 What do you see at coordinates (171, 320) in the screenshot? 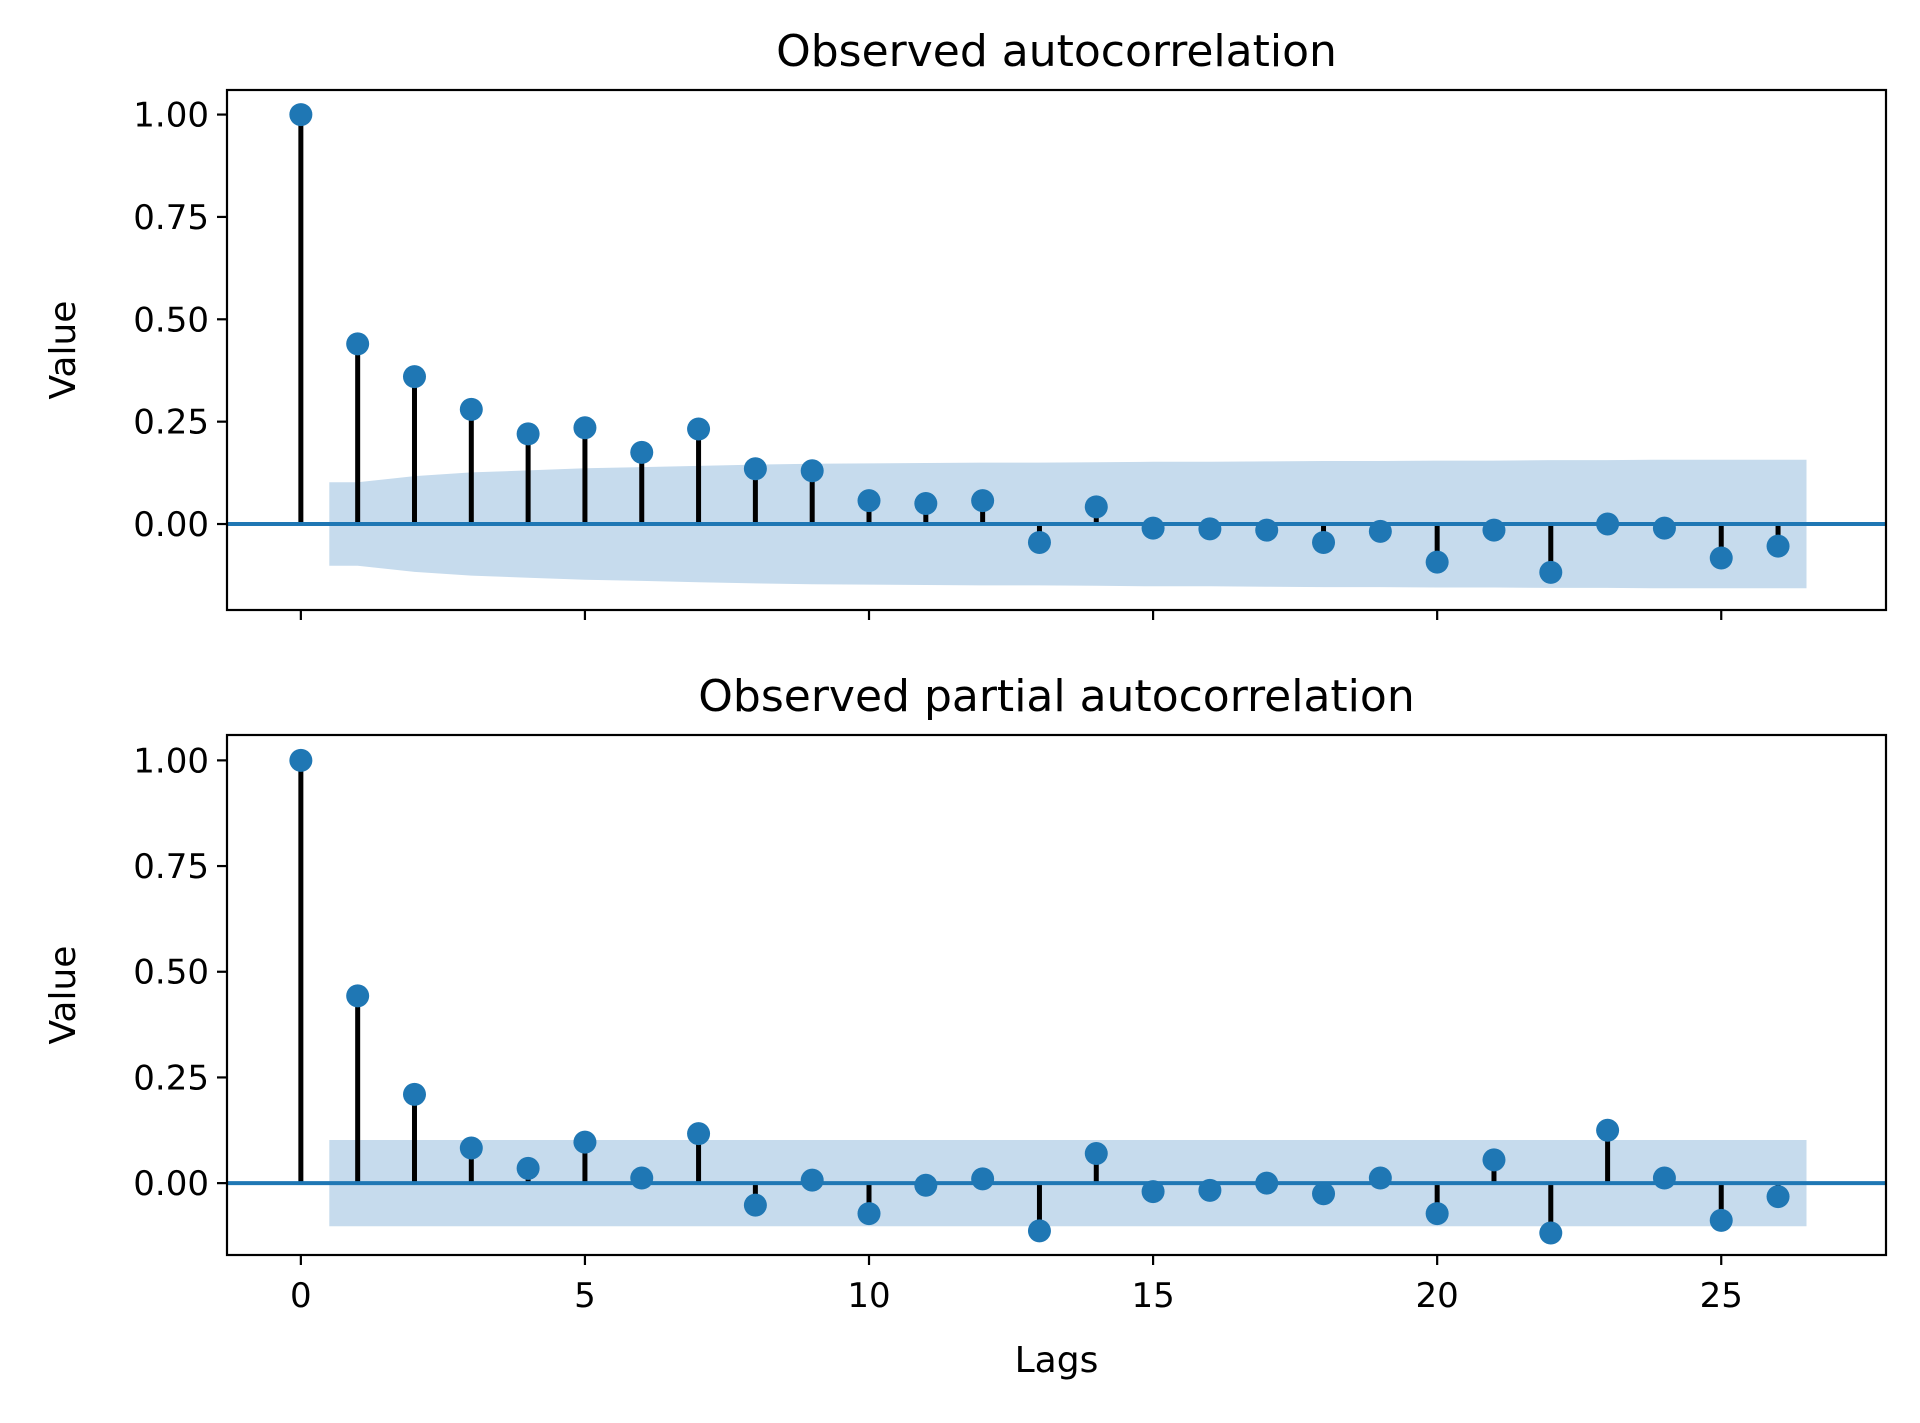
I see `acf-ytick-label: 0.50` at bounding box center [171, 320].